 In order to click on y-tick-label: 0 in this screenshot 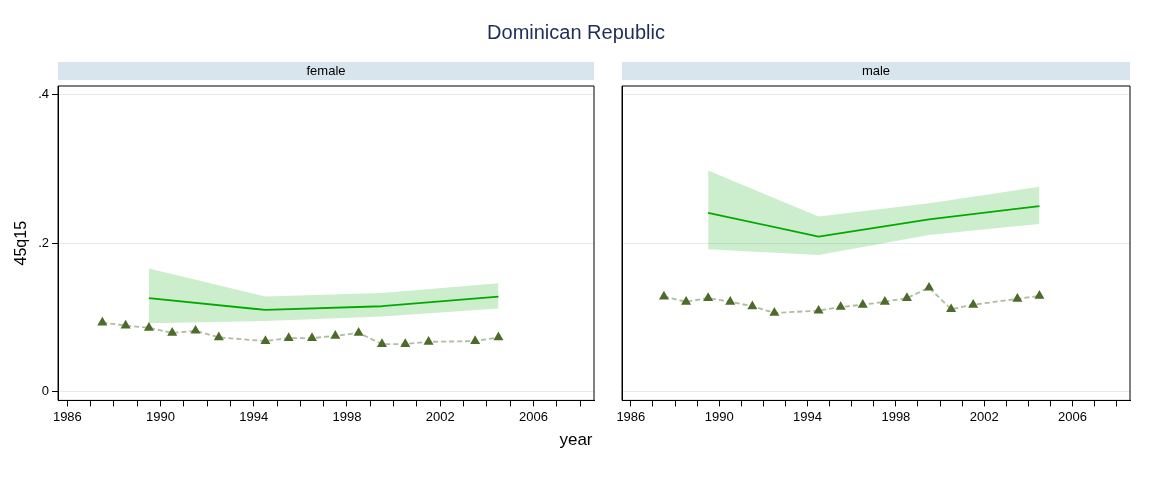, I will do `click(45, 391)`.